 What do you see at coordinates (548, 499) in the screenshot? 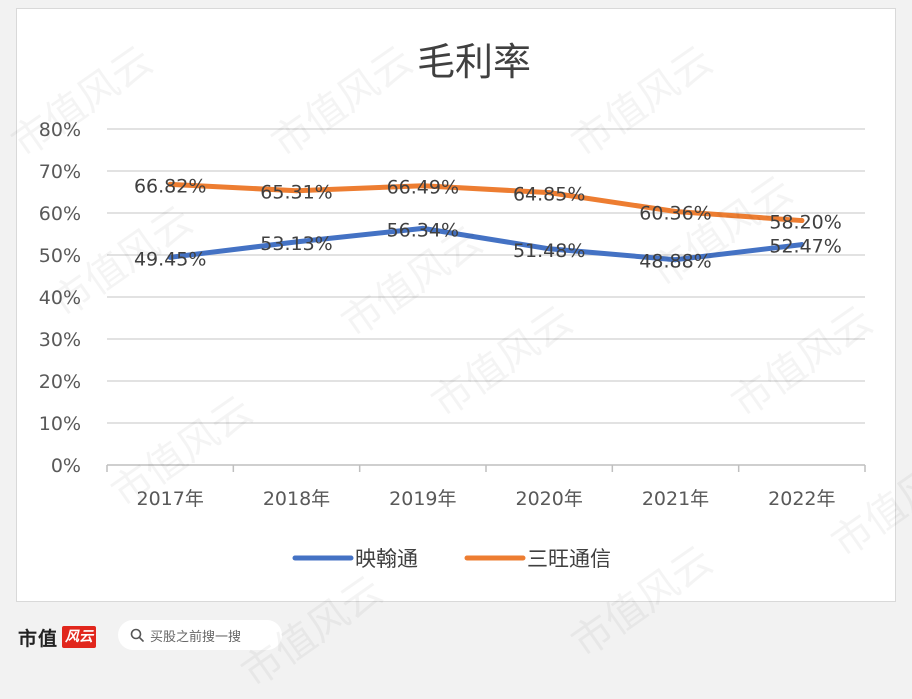
I see `x-tick-label: 2020年` at bounding box center [548, 499].